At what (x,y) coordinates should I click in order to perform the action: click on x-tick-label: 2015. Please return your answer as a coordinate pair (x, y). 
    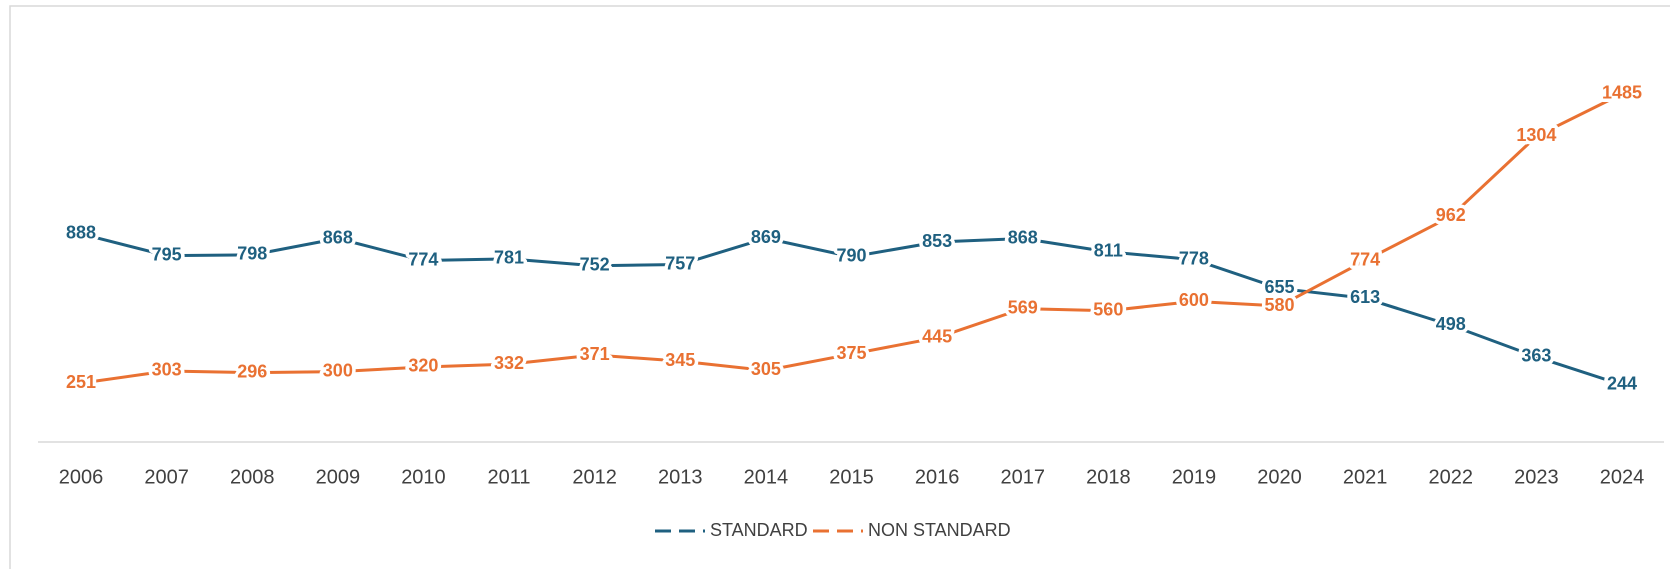
    Looking at the image, I should click on (851, 477).